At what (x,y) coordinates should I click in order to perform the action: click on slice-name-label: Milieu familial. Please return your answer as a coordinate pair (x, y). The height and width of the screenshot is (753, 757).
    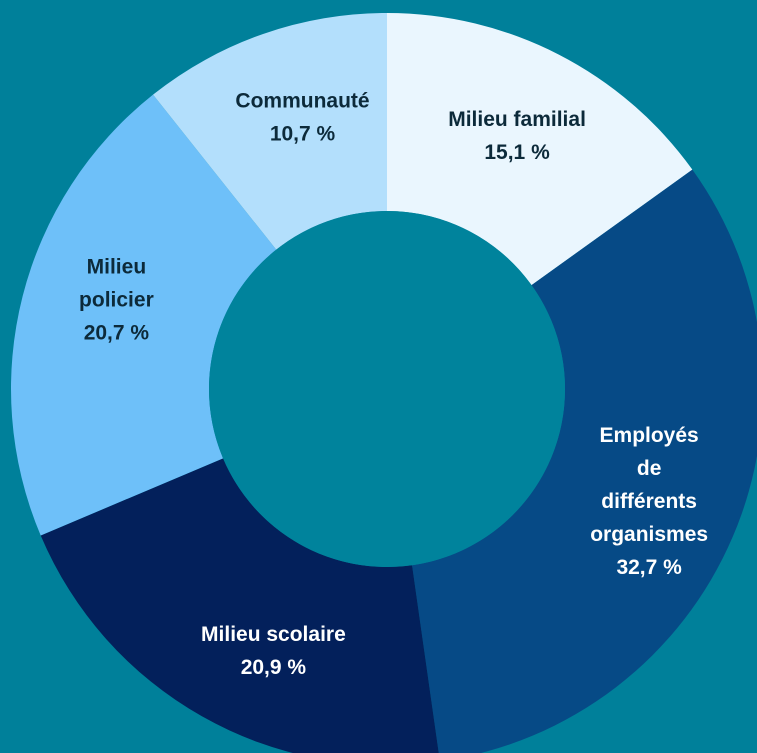
    Looking at the image, I should click on (517, 119).